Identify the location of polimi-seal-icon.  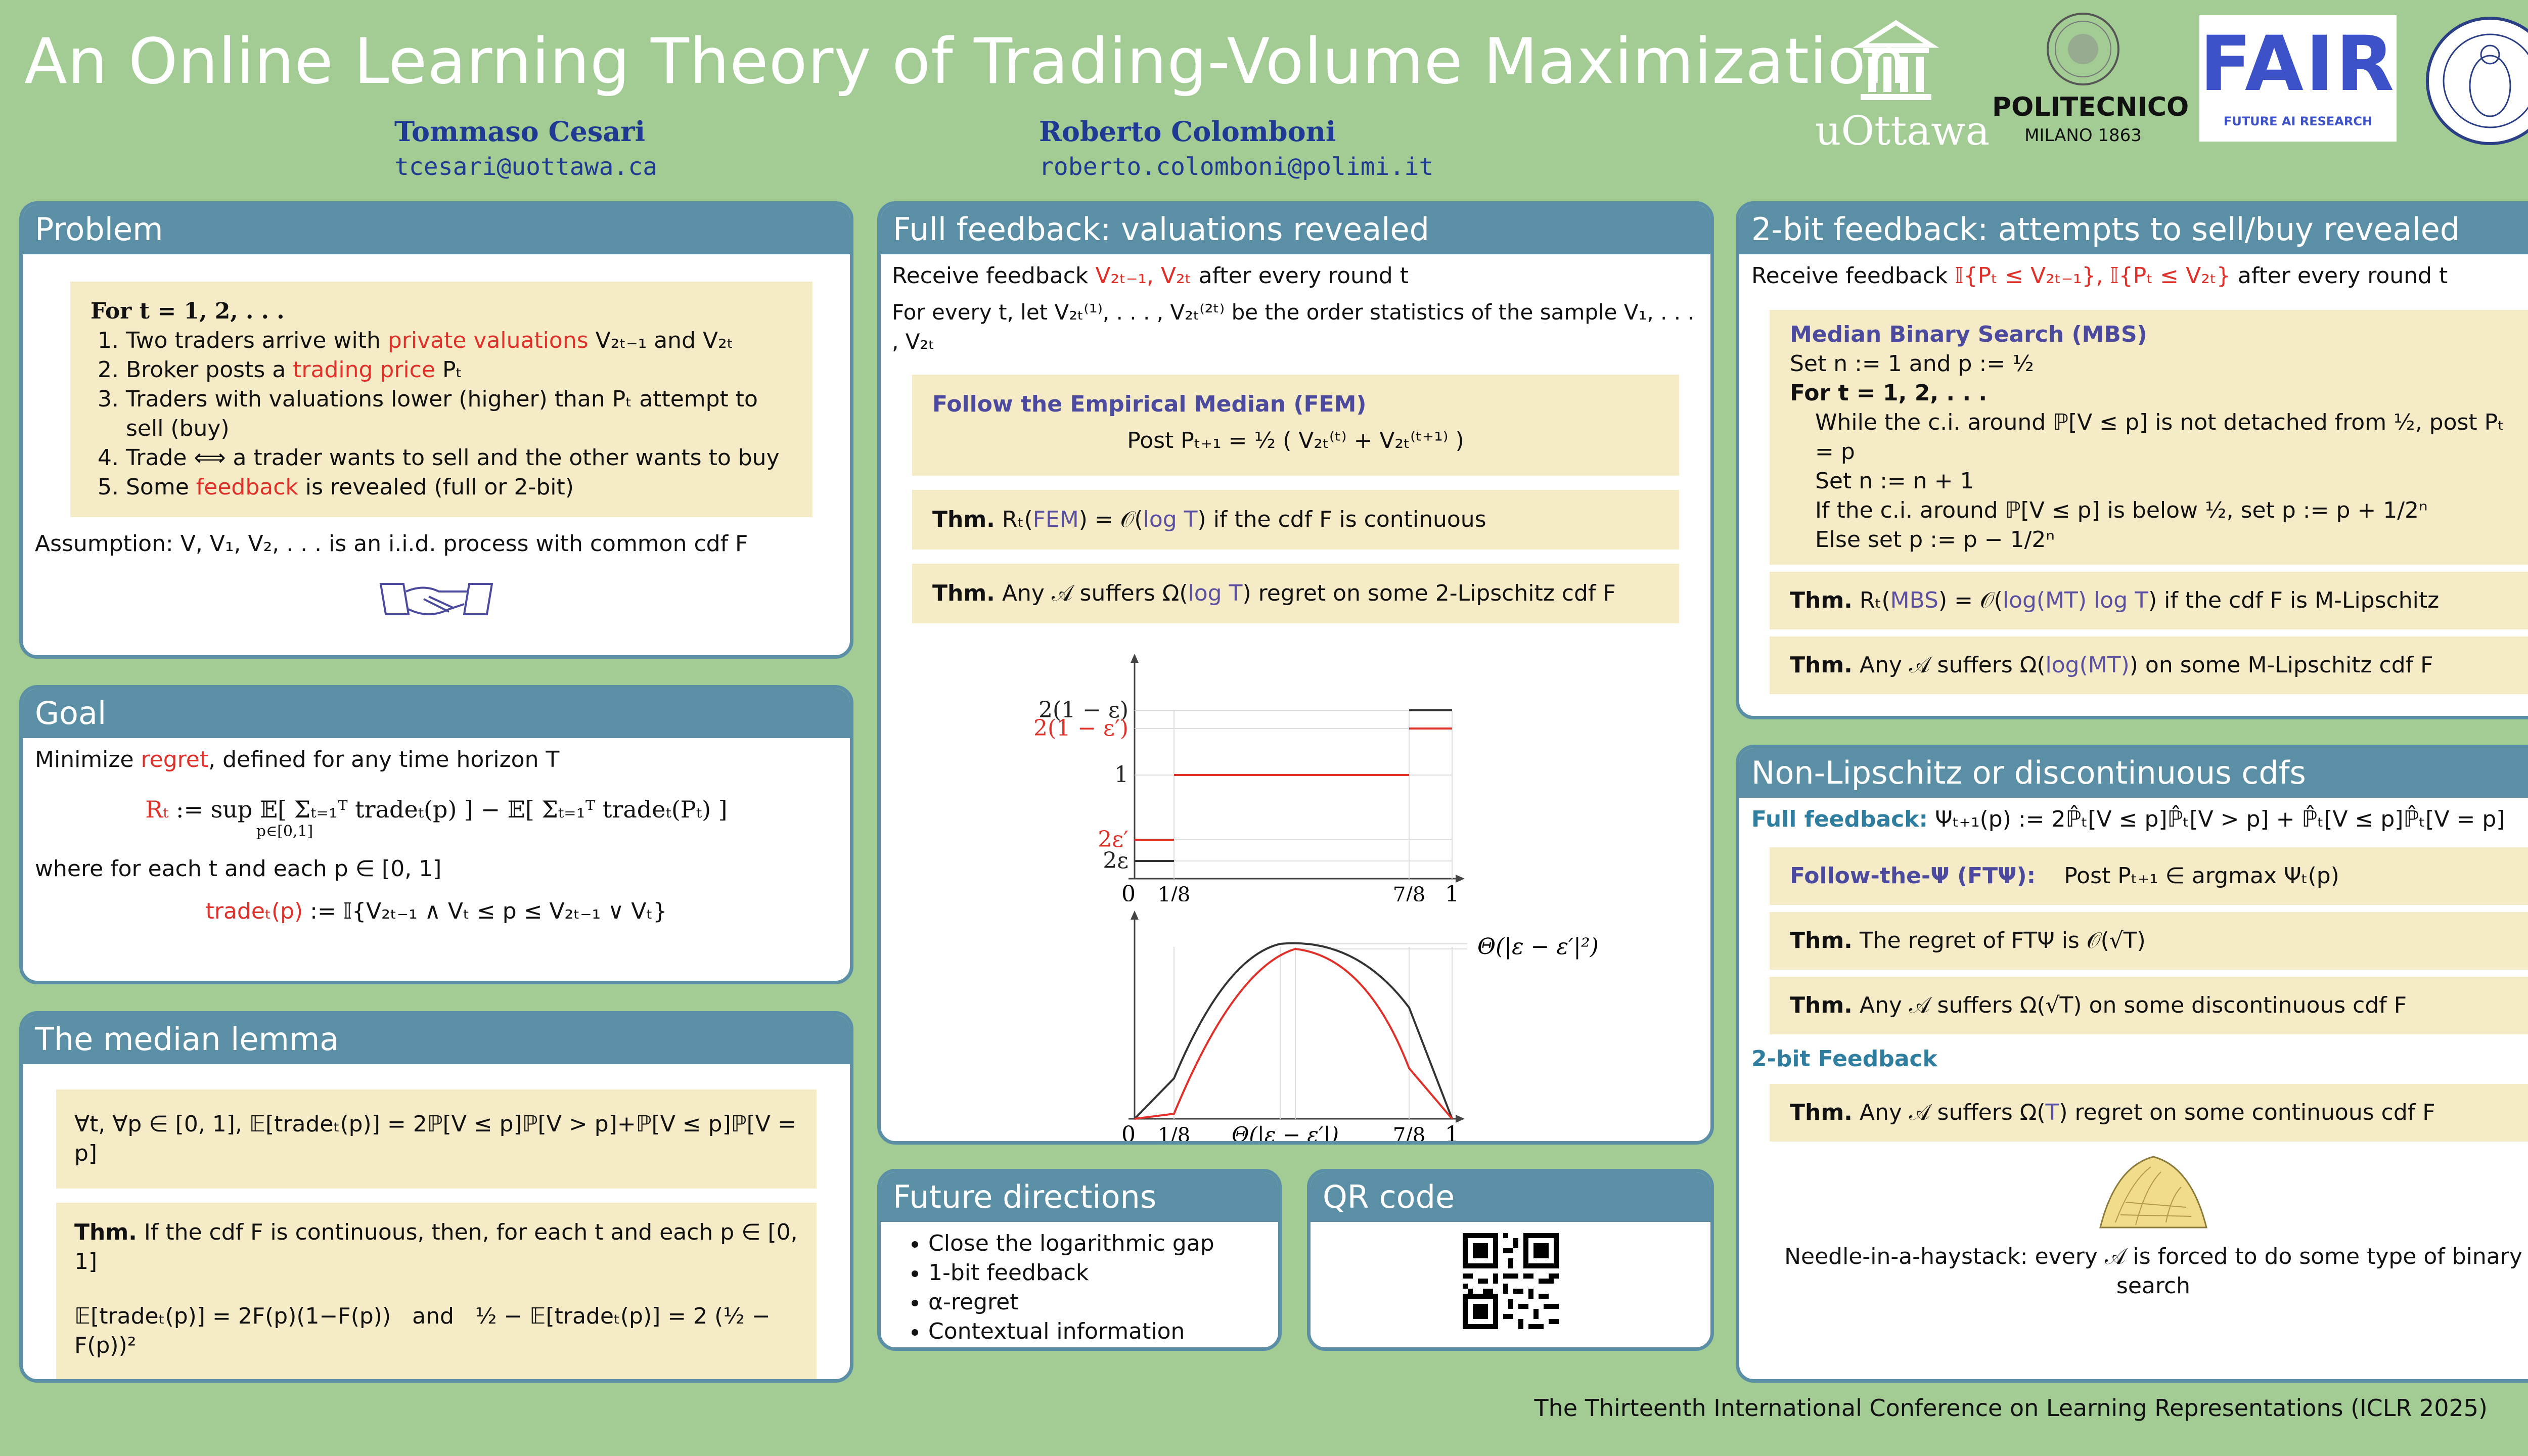
(2083, 49).